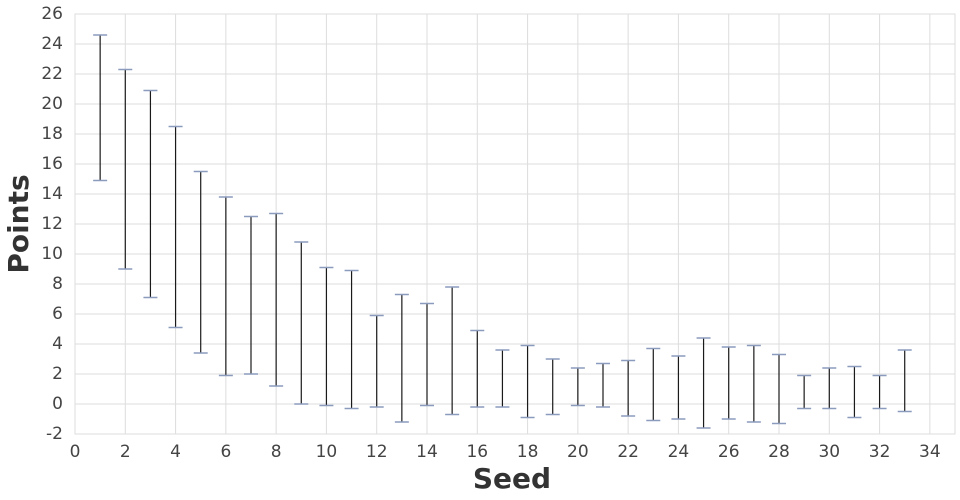  Describe the element at coordinates (628, 452) in the screenshot. I see `x-tick-label: 22` at that location.